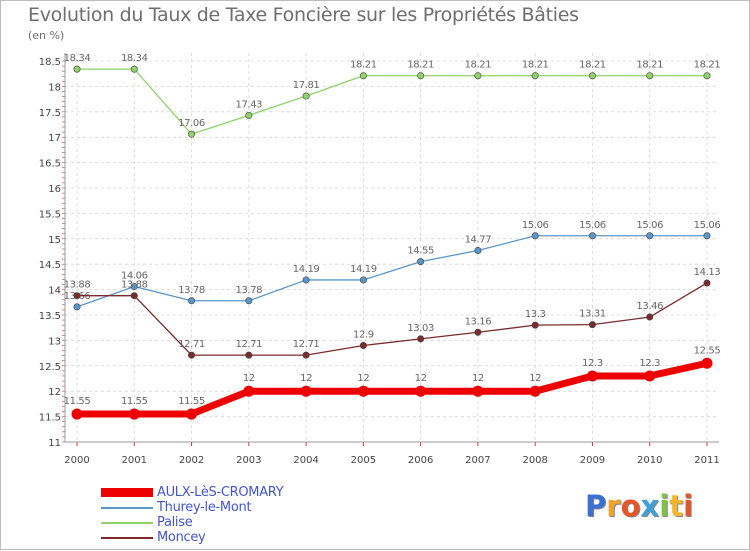  I want to click on x-tick-label: 2002, so click(191, 460).